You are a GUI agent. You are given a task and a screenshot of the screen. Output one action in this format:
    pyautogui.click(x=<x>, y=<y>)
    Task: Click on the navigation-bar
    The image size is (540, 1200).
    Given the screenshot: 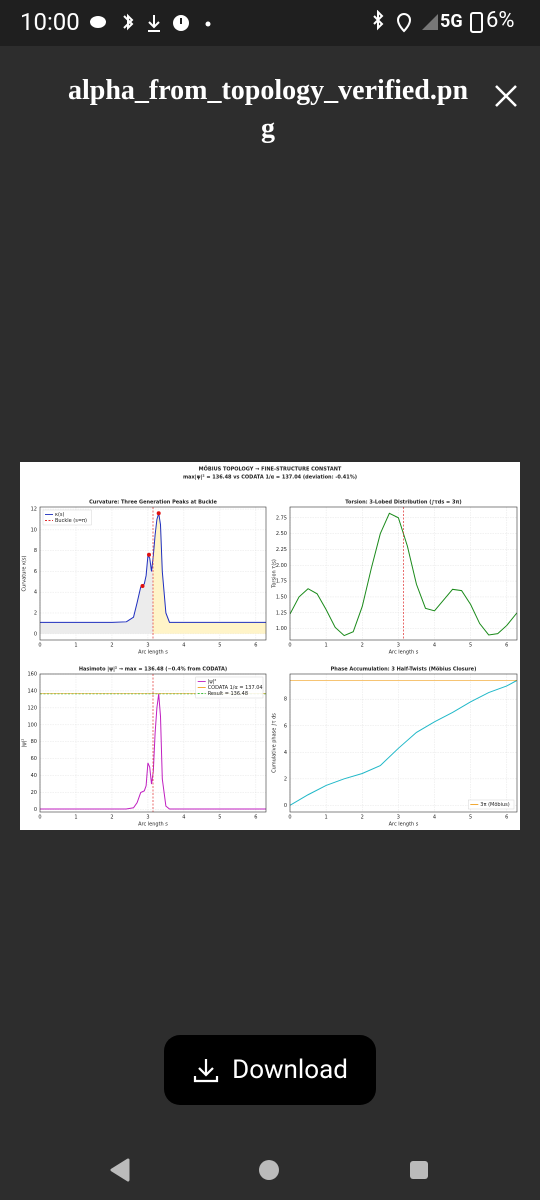 What is the action you would take?
    pyautogui.click(x=269, y=1170)
    